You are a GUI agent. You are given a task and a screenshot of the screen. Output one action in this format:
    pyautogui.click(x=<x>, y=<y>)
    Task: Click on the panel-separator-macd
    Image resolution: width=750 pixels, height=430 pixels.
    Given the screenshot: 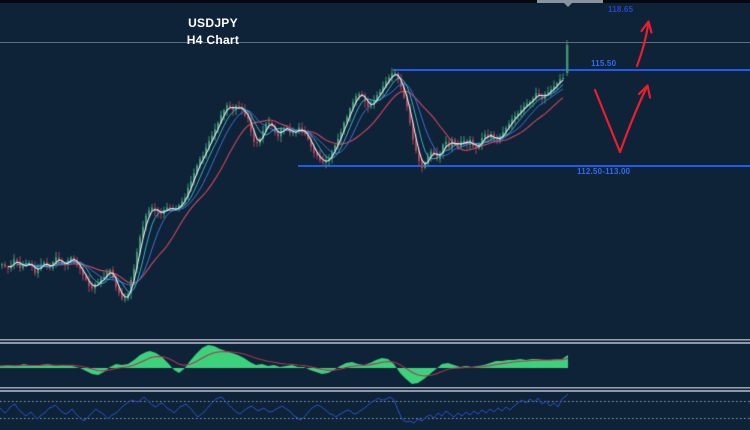 What is the action you would take?
    pyautogui.click(x=375, y=341)
    